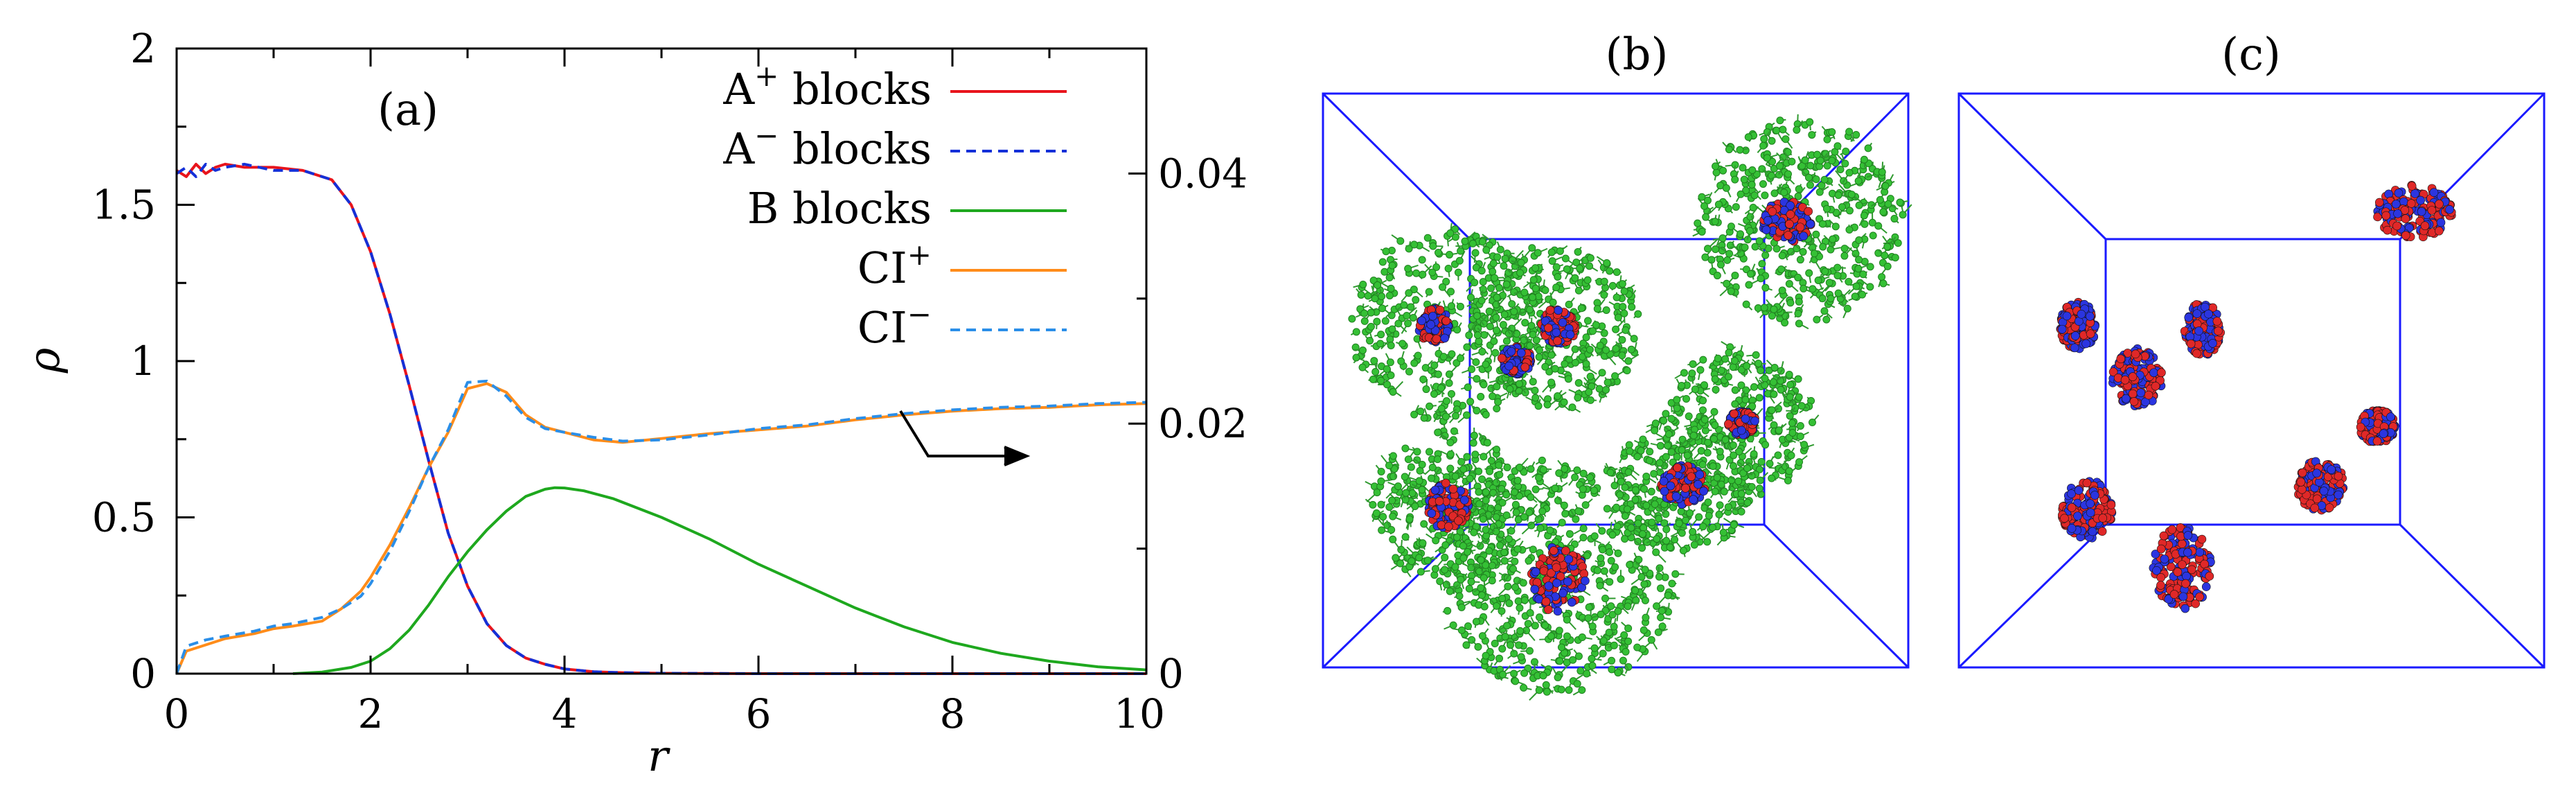  Describe the element at coordinates (719, 580) in the screenshot. I see `series-line-b-blocks` at that location.